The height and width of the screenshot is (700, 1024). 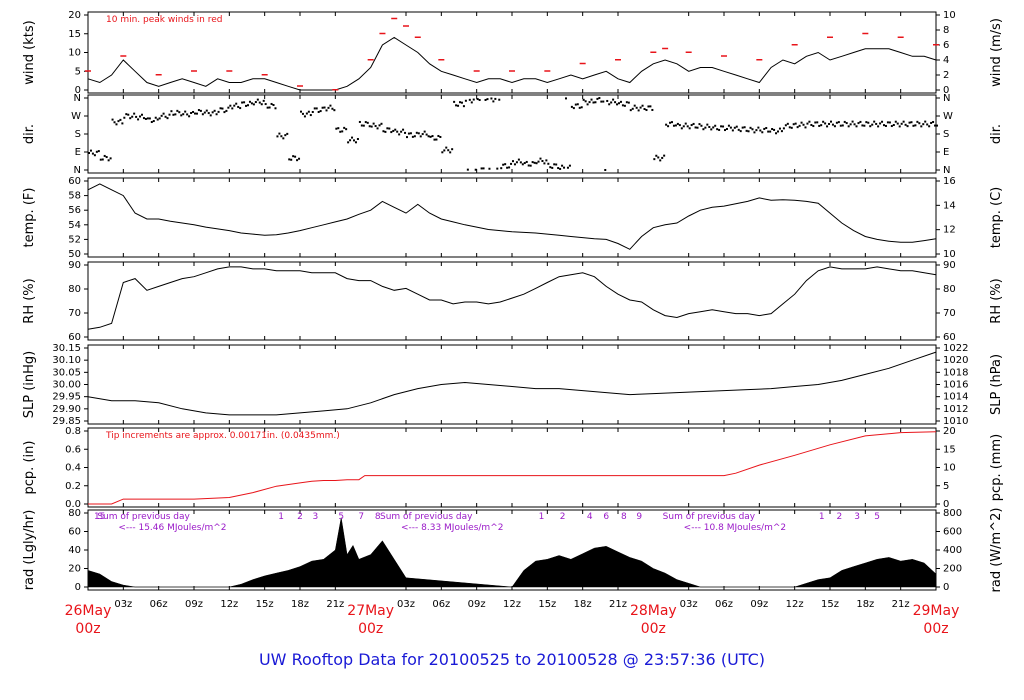 What do you see at coordinates (29, 385) in the screenshot?
I see `slp-ylabel: SLP (inHg)` at bounding box center [29, 385].